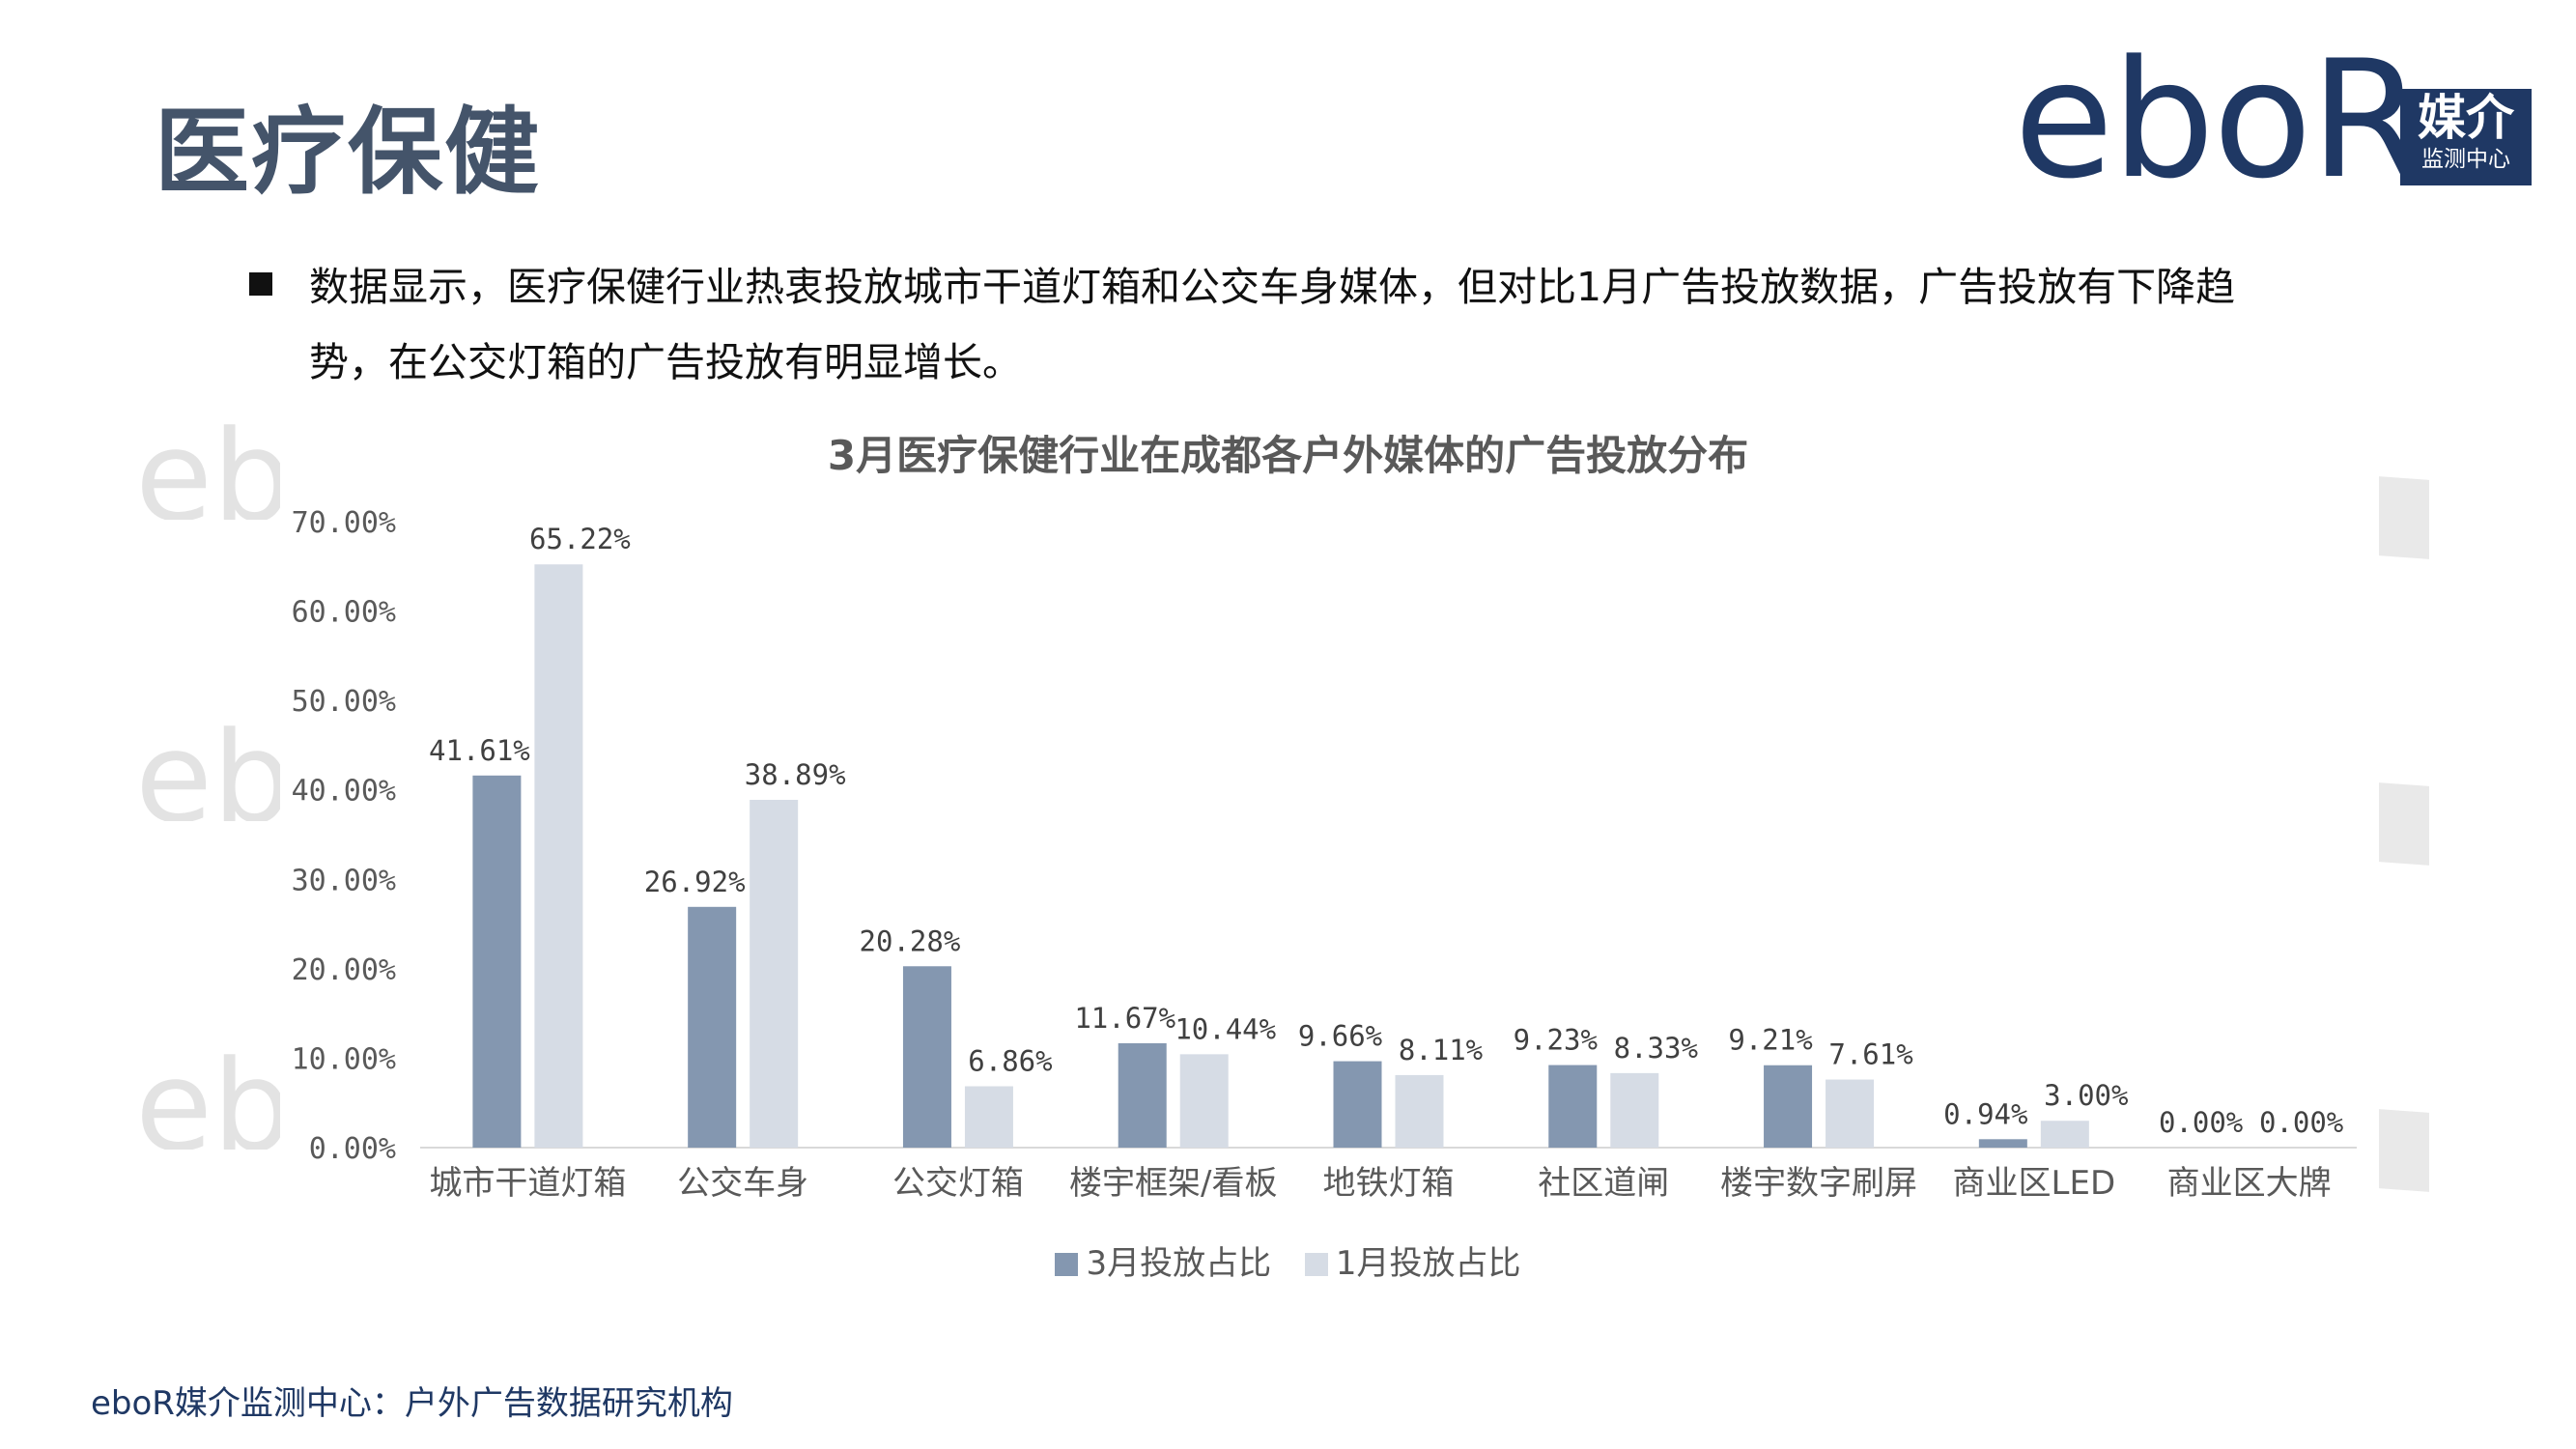 Image resolution: width=2576 pixels, height=1449 pixels. I want to click on x-category-label: 社区道闸, so click(1603, 1183).